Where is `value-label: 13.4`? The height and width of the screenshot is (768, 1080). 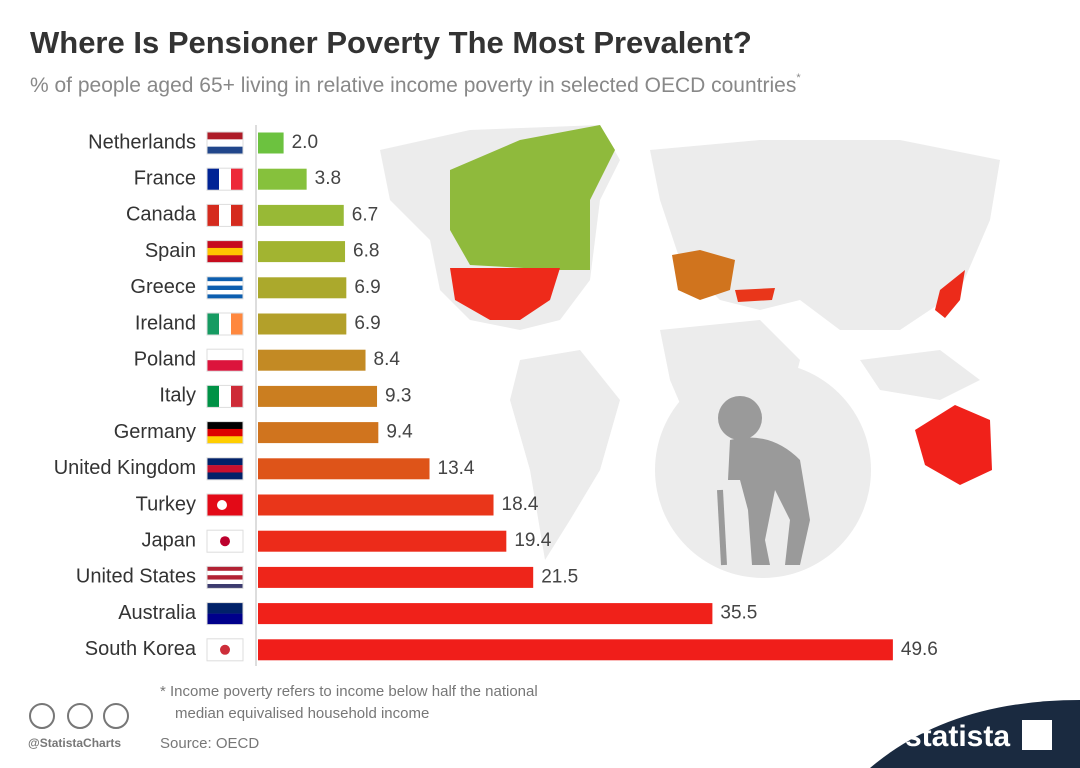 value-label: 13.4 is located at coordinates (456, 468).